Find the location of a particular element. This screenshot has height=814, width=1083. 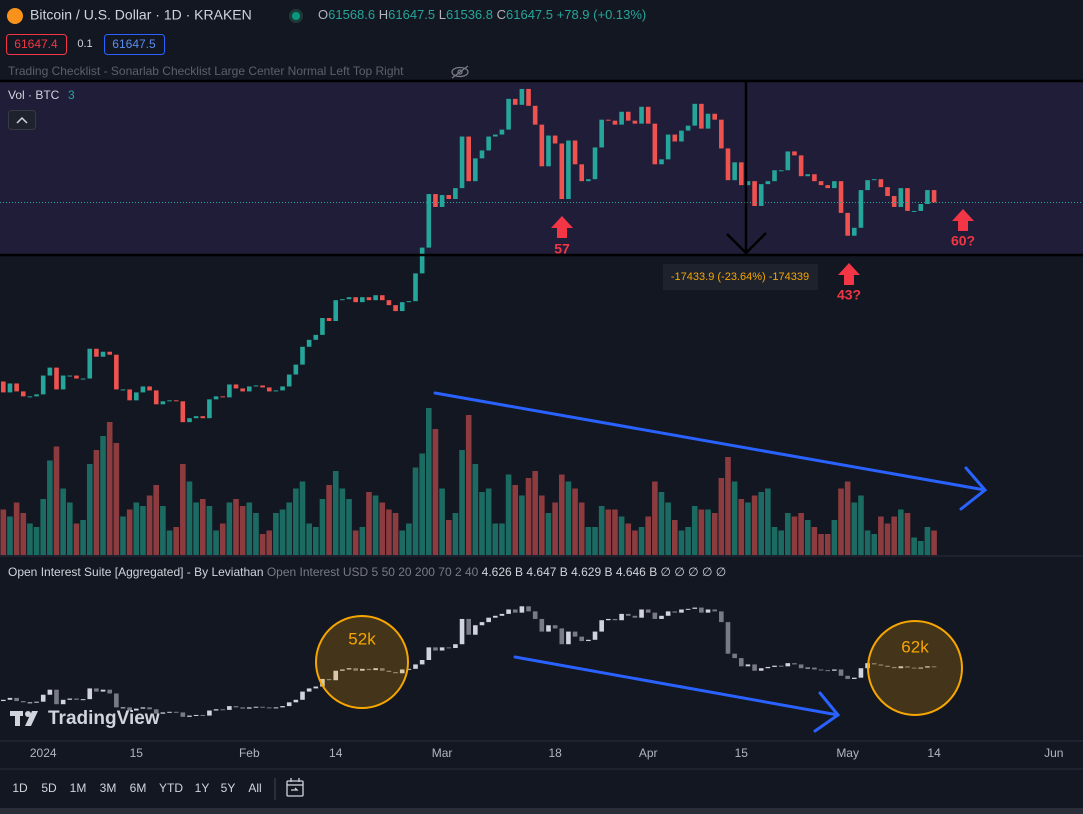

buy-button is located at coordinates (134, 44).